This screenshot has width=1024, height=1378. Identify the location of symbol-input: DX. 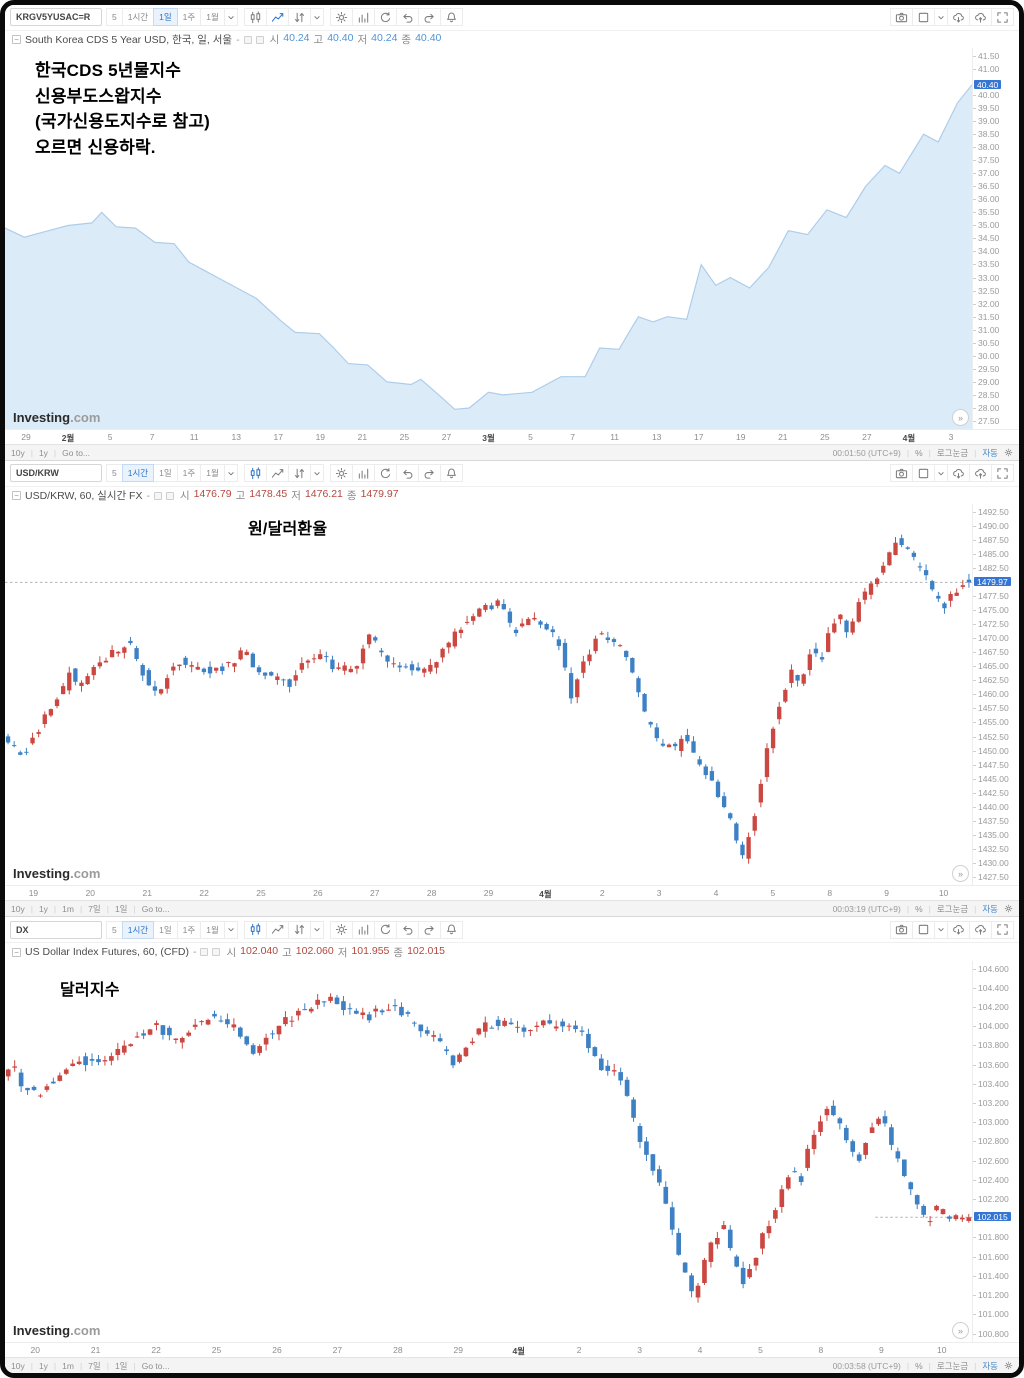
(56, 929).